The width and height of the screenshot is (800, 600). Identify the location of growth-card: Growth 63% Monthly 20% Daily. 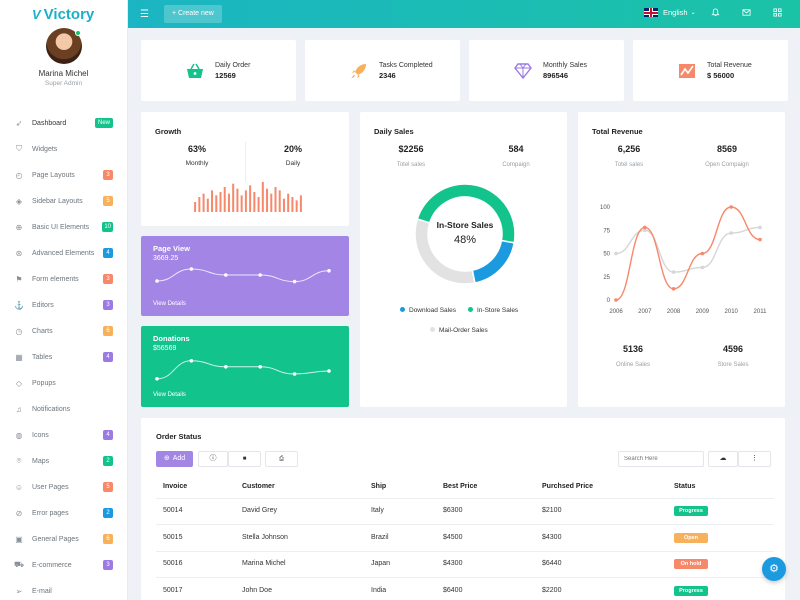
(245, 169).